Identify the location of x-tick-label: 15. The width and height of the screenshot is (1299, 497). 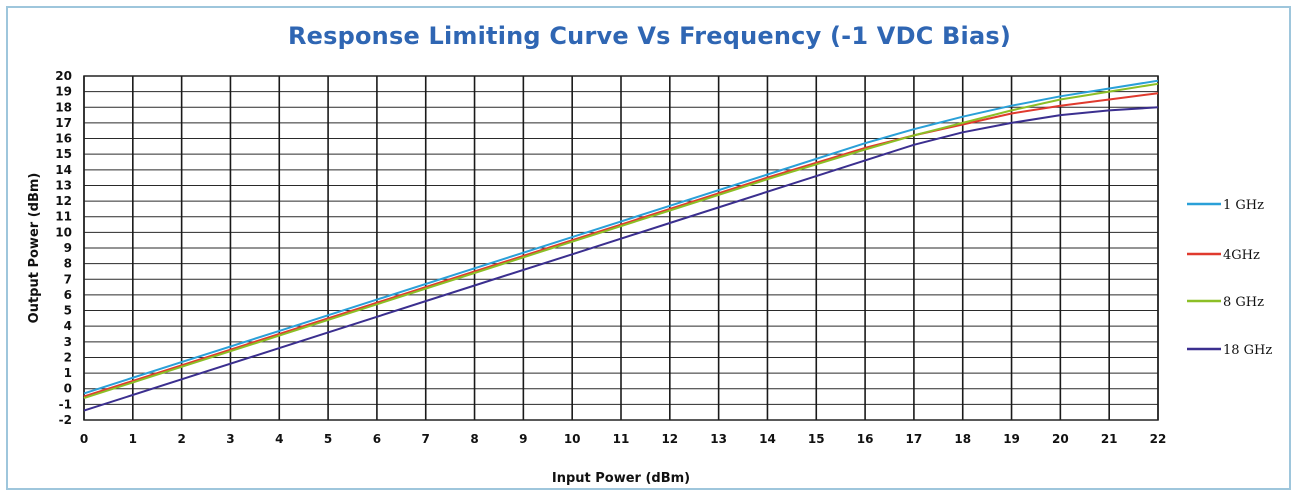
(816, 439).